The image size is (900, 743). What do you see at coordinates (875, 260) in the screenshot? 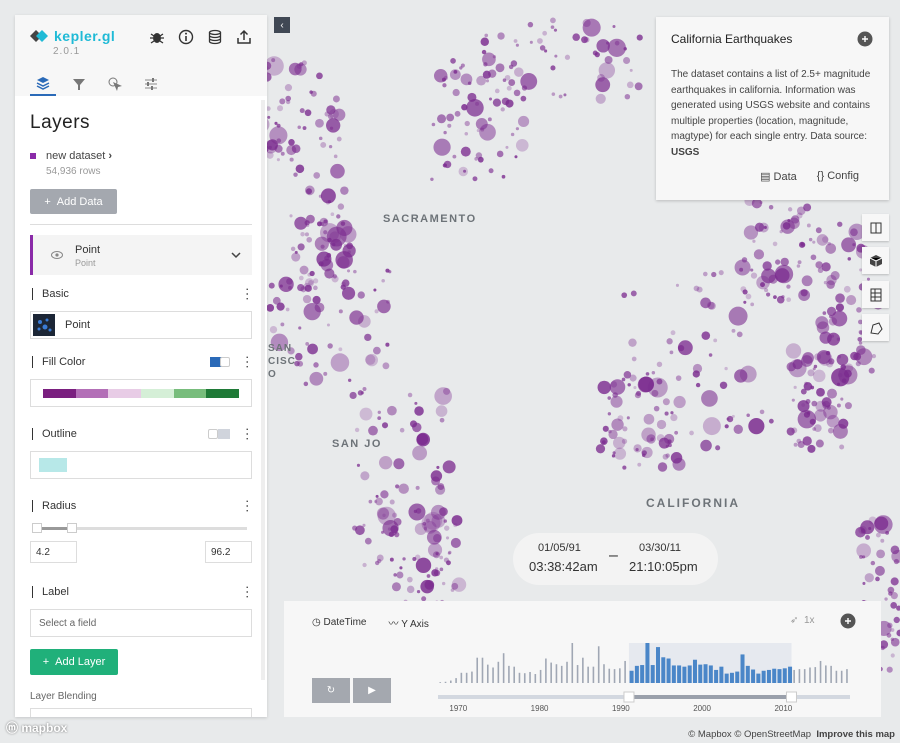
I see `3d-view-button` at bounding box center [875, 260].